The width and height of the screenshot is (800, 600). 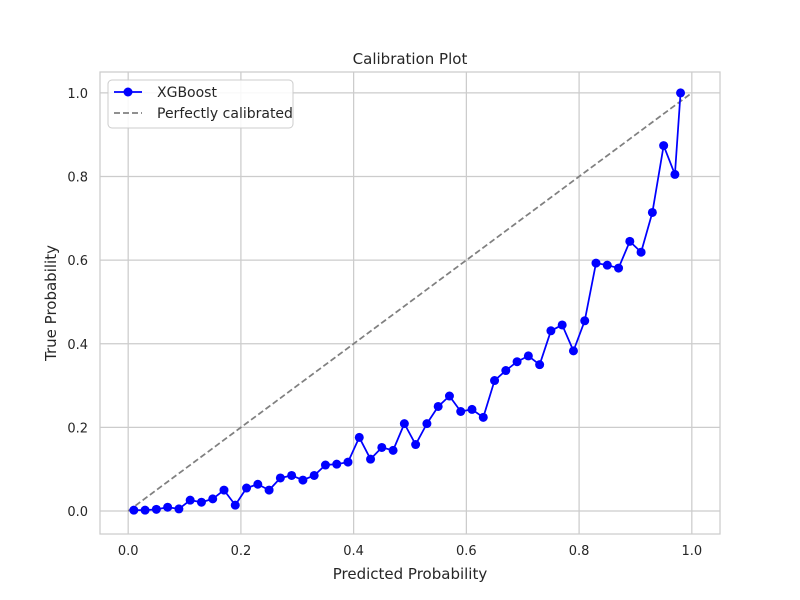 I want to click on legend: XGBoost Perfectly calibrated, so click(x=200, y=104).